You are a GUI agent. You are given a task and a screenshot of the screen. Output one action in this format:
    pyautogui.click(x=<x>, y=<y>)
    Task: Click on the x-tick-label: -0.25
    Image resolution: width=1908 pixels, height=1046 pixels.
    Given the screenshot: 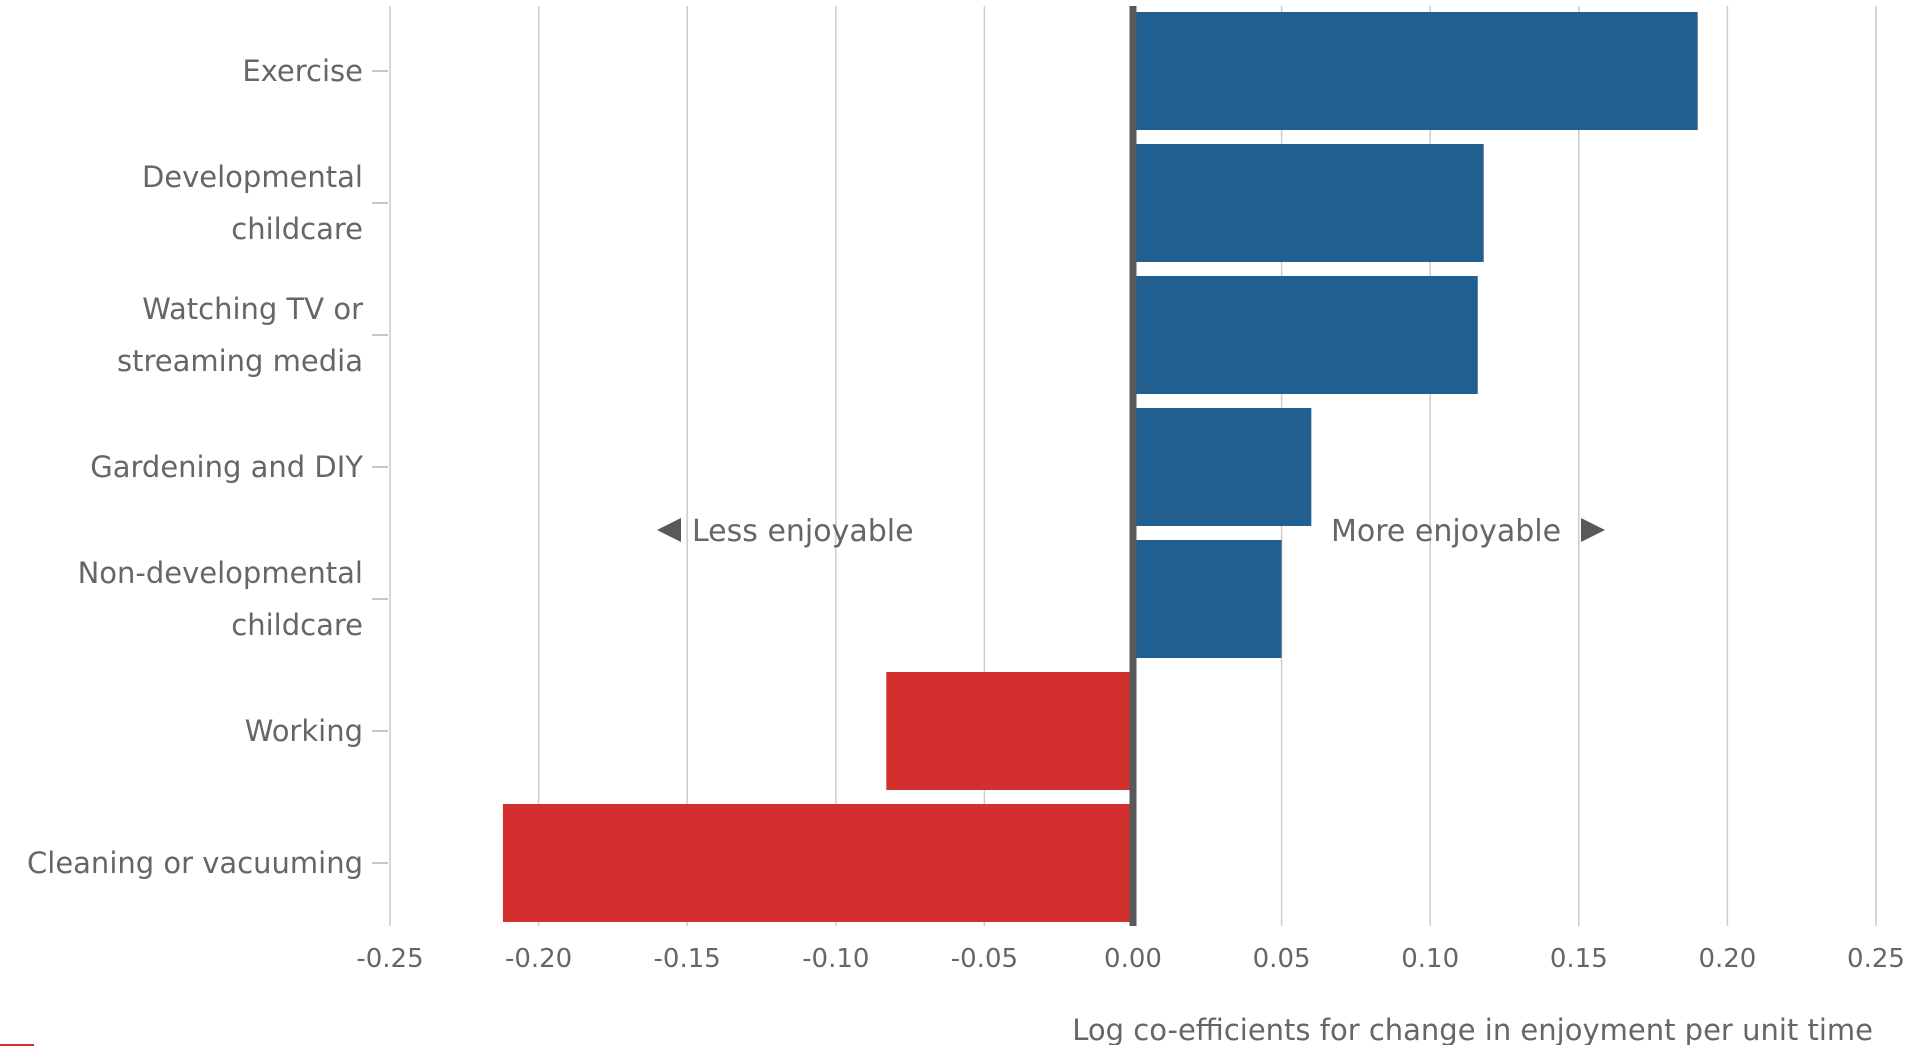 What is the action you would take?
    pyautogui.click(x=389, y=959)
    